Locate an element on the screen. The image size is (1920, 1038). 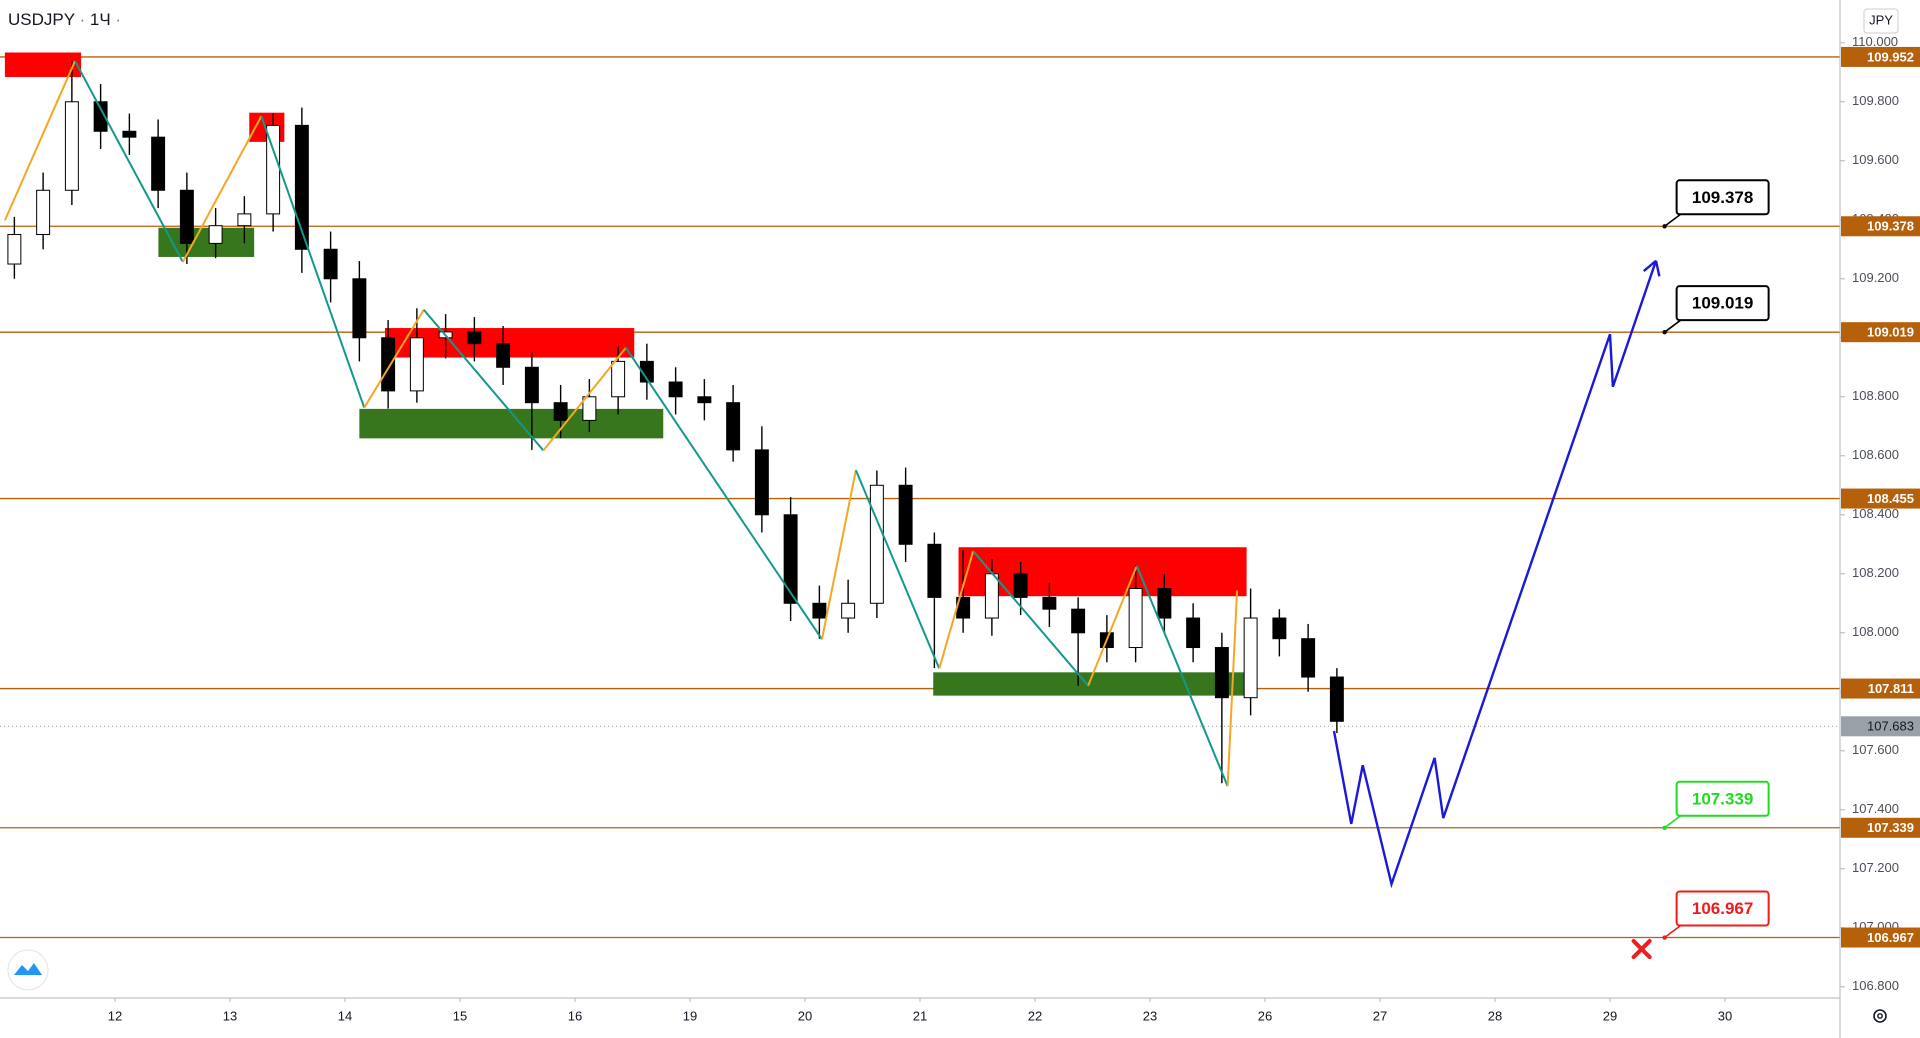
callout-label: 109.019 is located at coordinates (1722, 303).